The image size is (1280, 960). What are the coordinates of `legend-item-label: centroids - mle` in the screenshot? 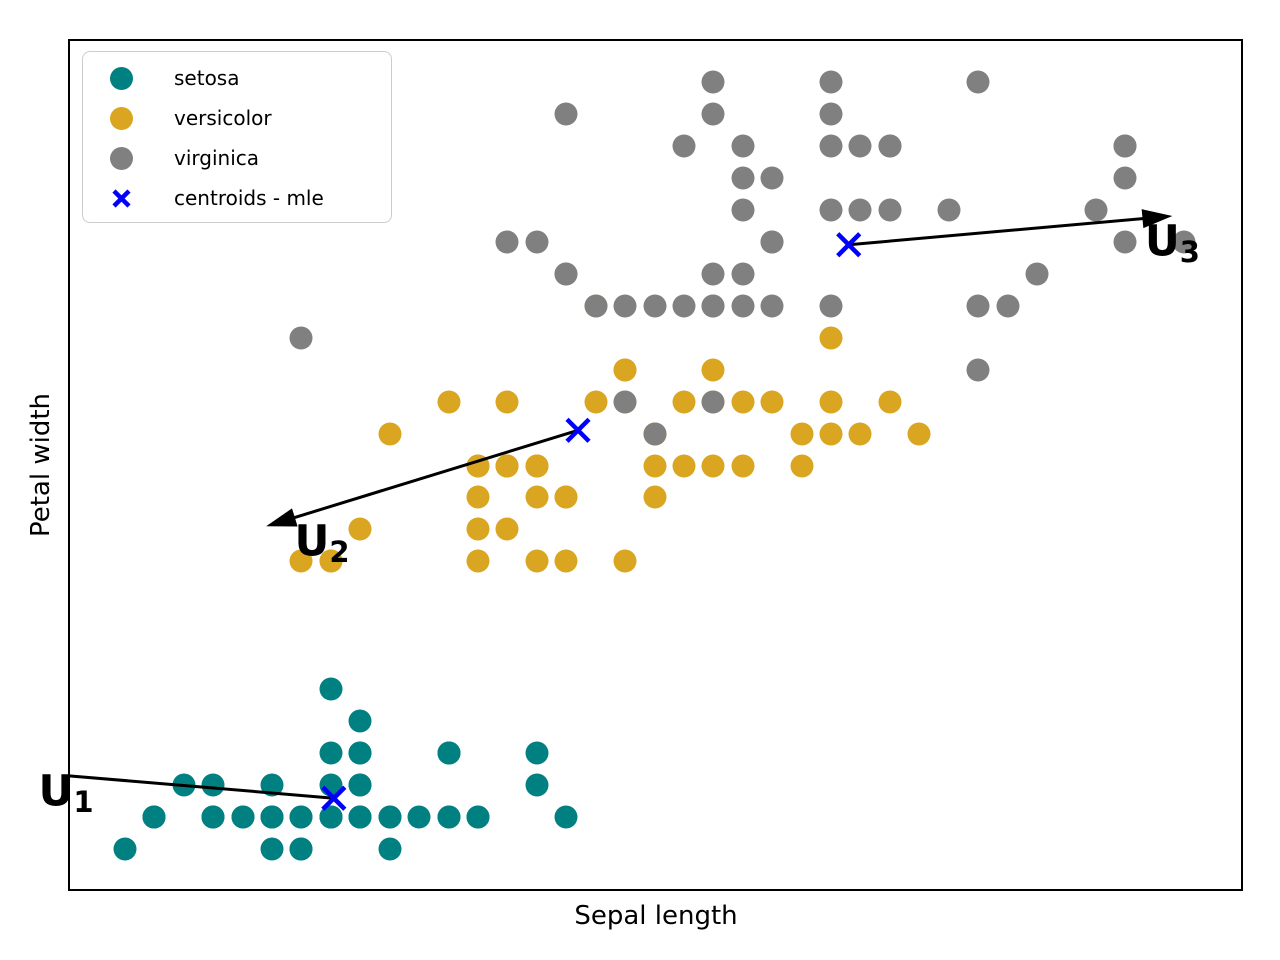 It's located at (249, 198).